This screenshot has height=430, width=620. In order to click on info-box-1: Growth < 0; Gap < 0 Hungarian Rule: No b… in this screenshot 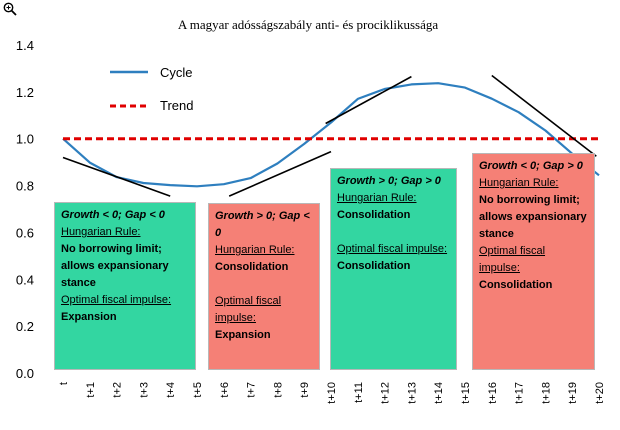, I will do `click(125, 286)`.